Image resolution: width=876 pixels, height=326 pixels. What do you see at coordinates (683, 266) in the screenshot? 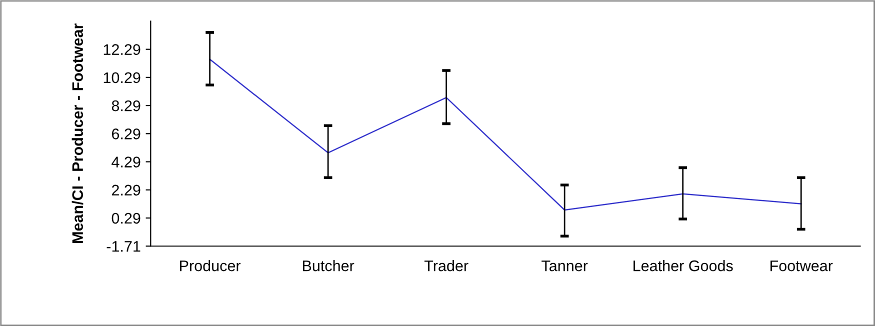
I see `x-tick-label: Leather Goods` at bounding box center [683, 266].